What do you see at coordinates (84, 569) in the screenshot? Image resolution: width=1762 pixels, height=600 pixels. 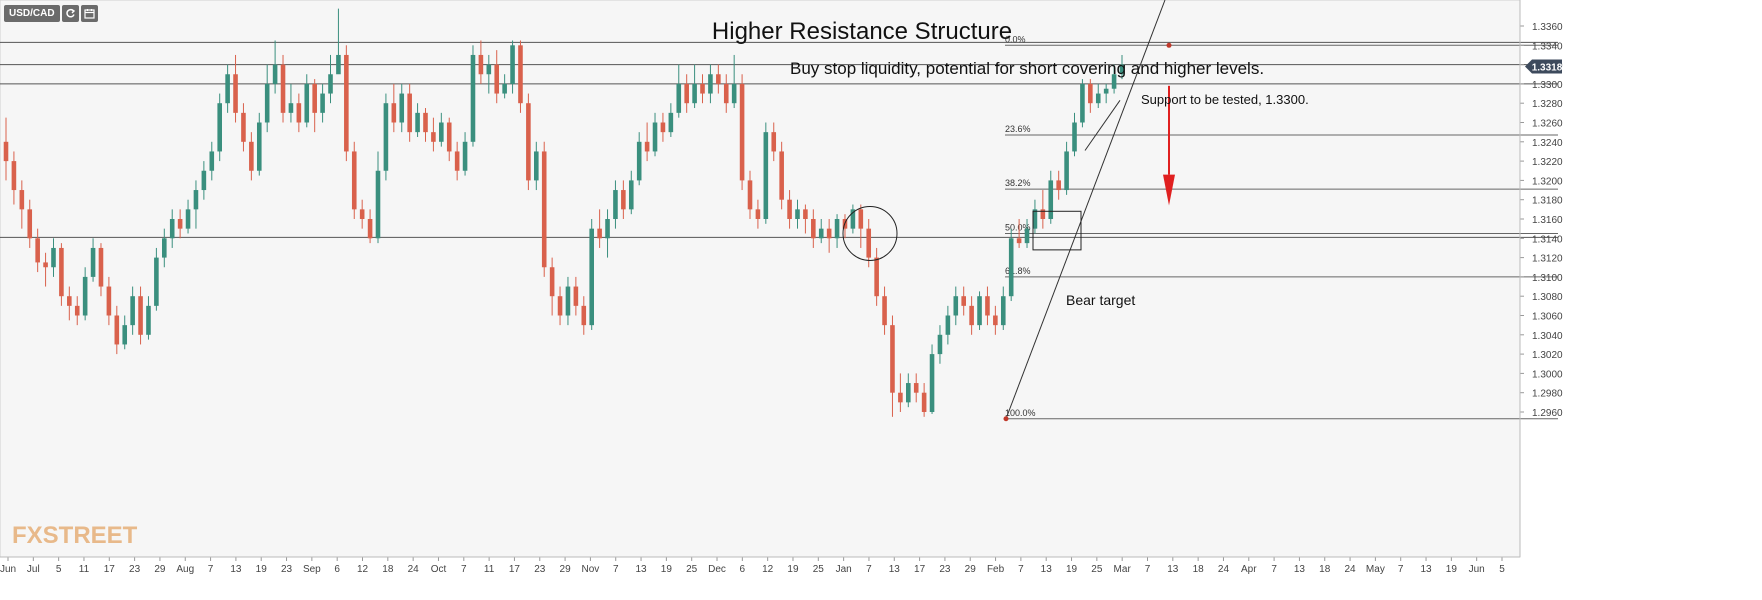 I see `x-tick-label: 11` at bounding box center [84, 569].